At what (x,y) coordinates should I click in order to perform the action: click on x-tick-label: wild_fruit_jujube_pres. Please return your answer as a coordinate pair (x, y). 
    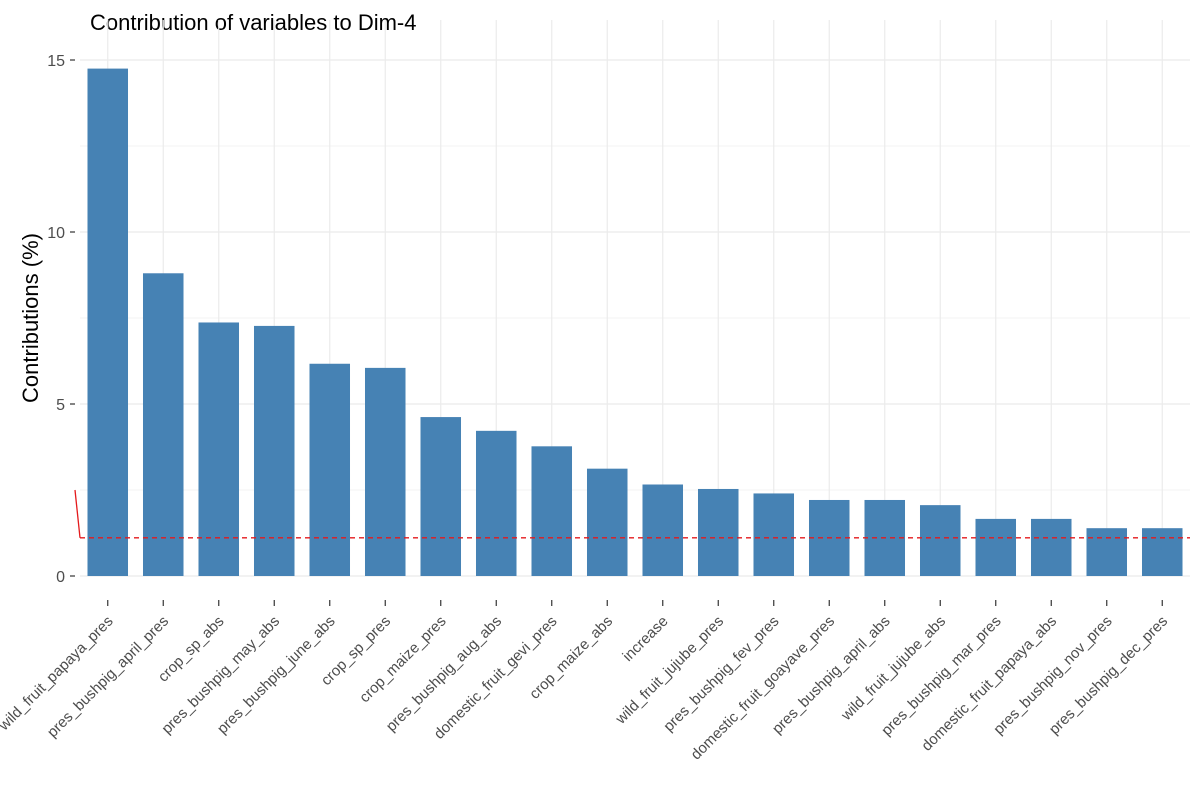
    Looking at the image, I should click on (669, 670).